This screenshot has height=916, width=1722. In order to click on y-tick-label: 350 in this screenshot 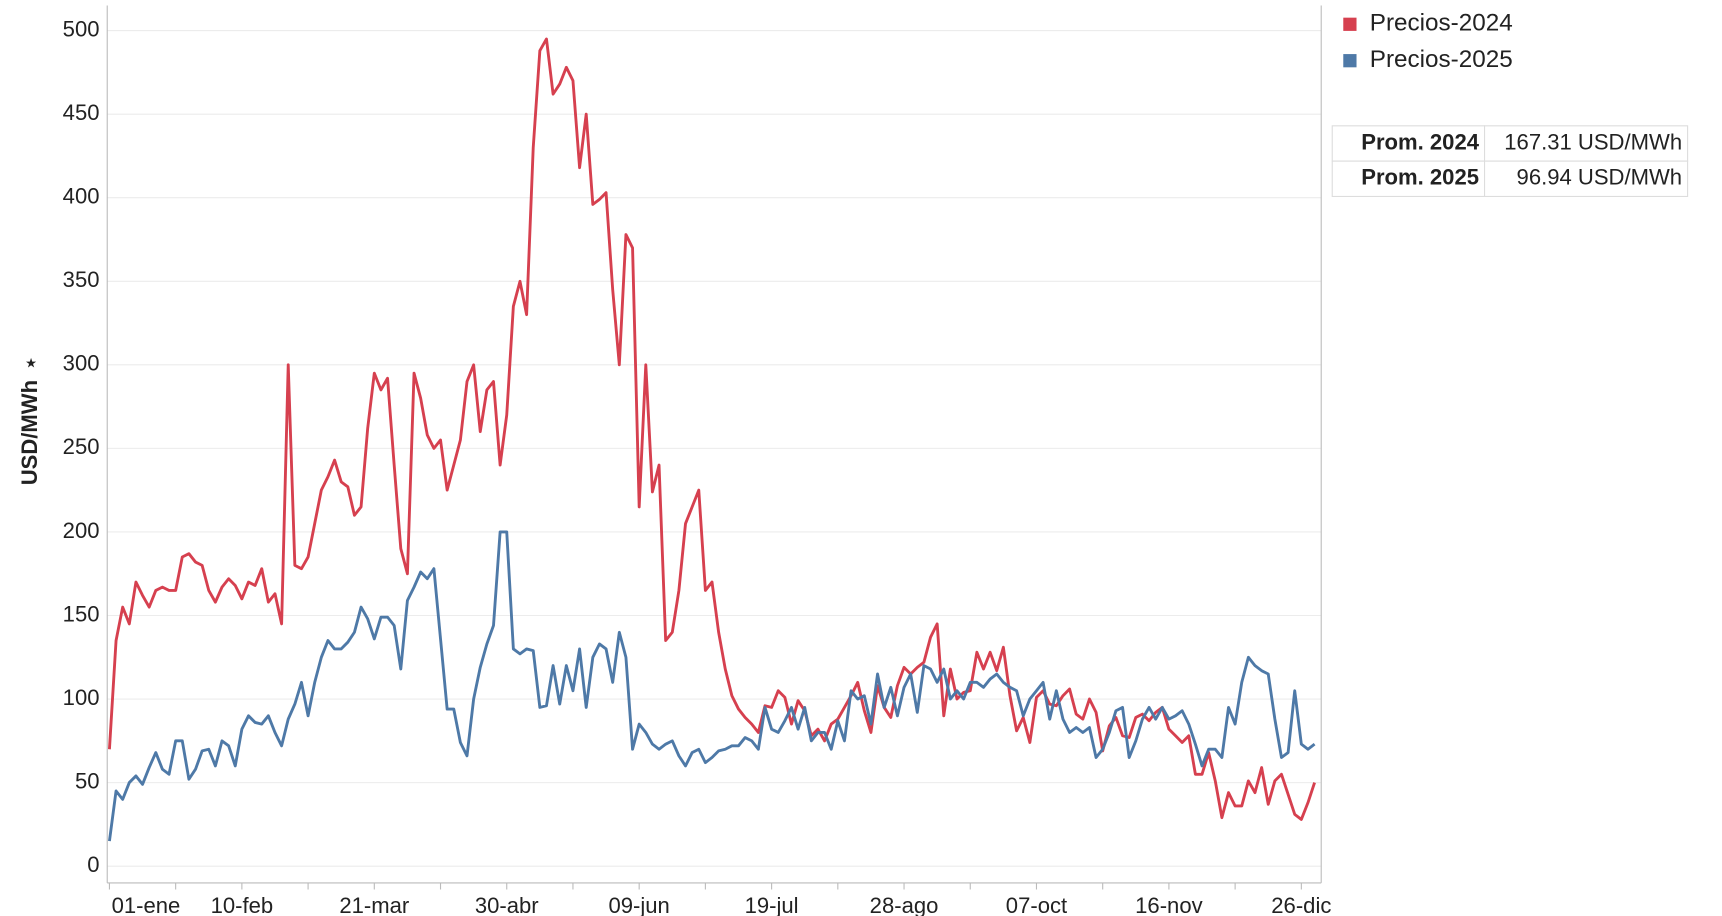, I will do `click(81, 279)`.